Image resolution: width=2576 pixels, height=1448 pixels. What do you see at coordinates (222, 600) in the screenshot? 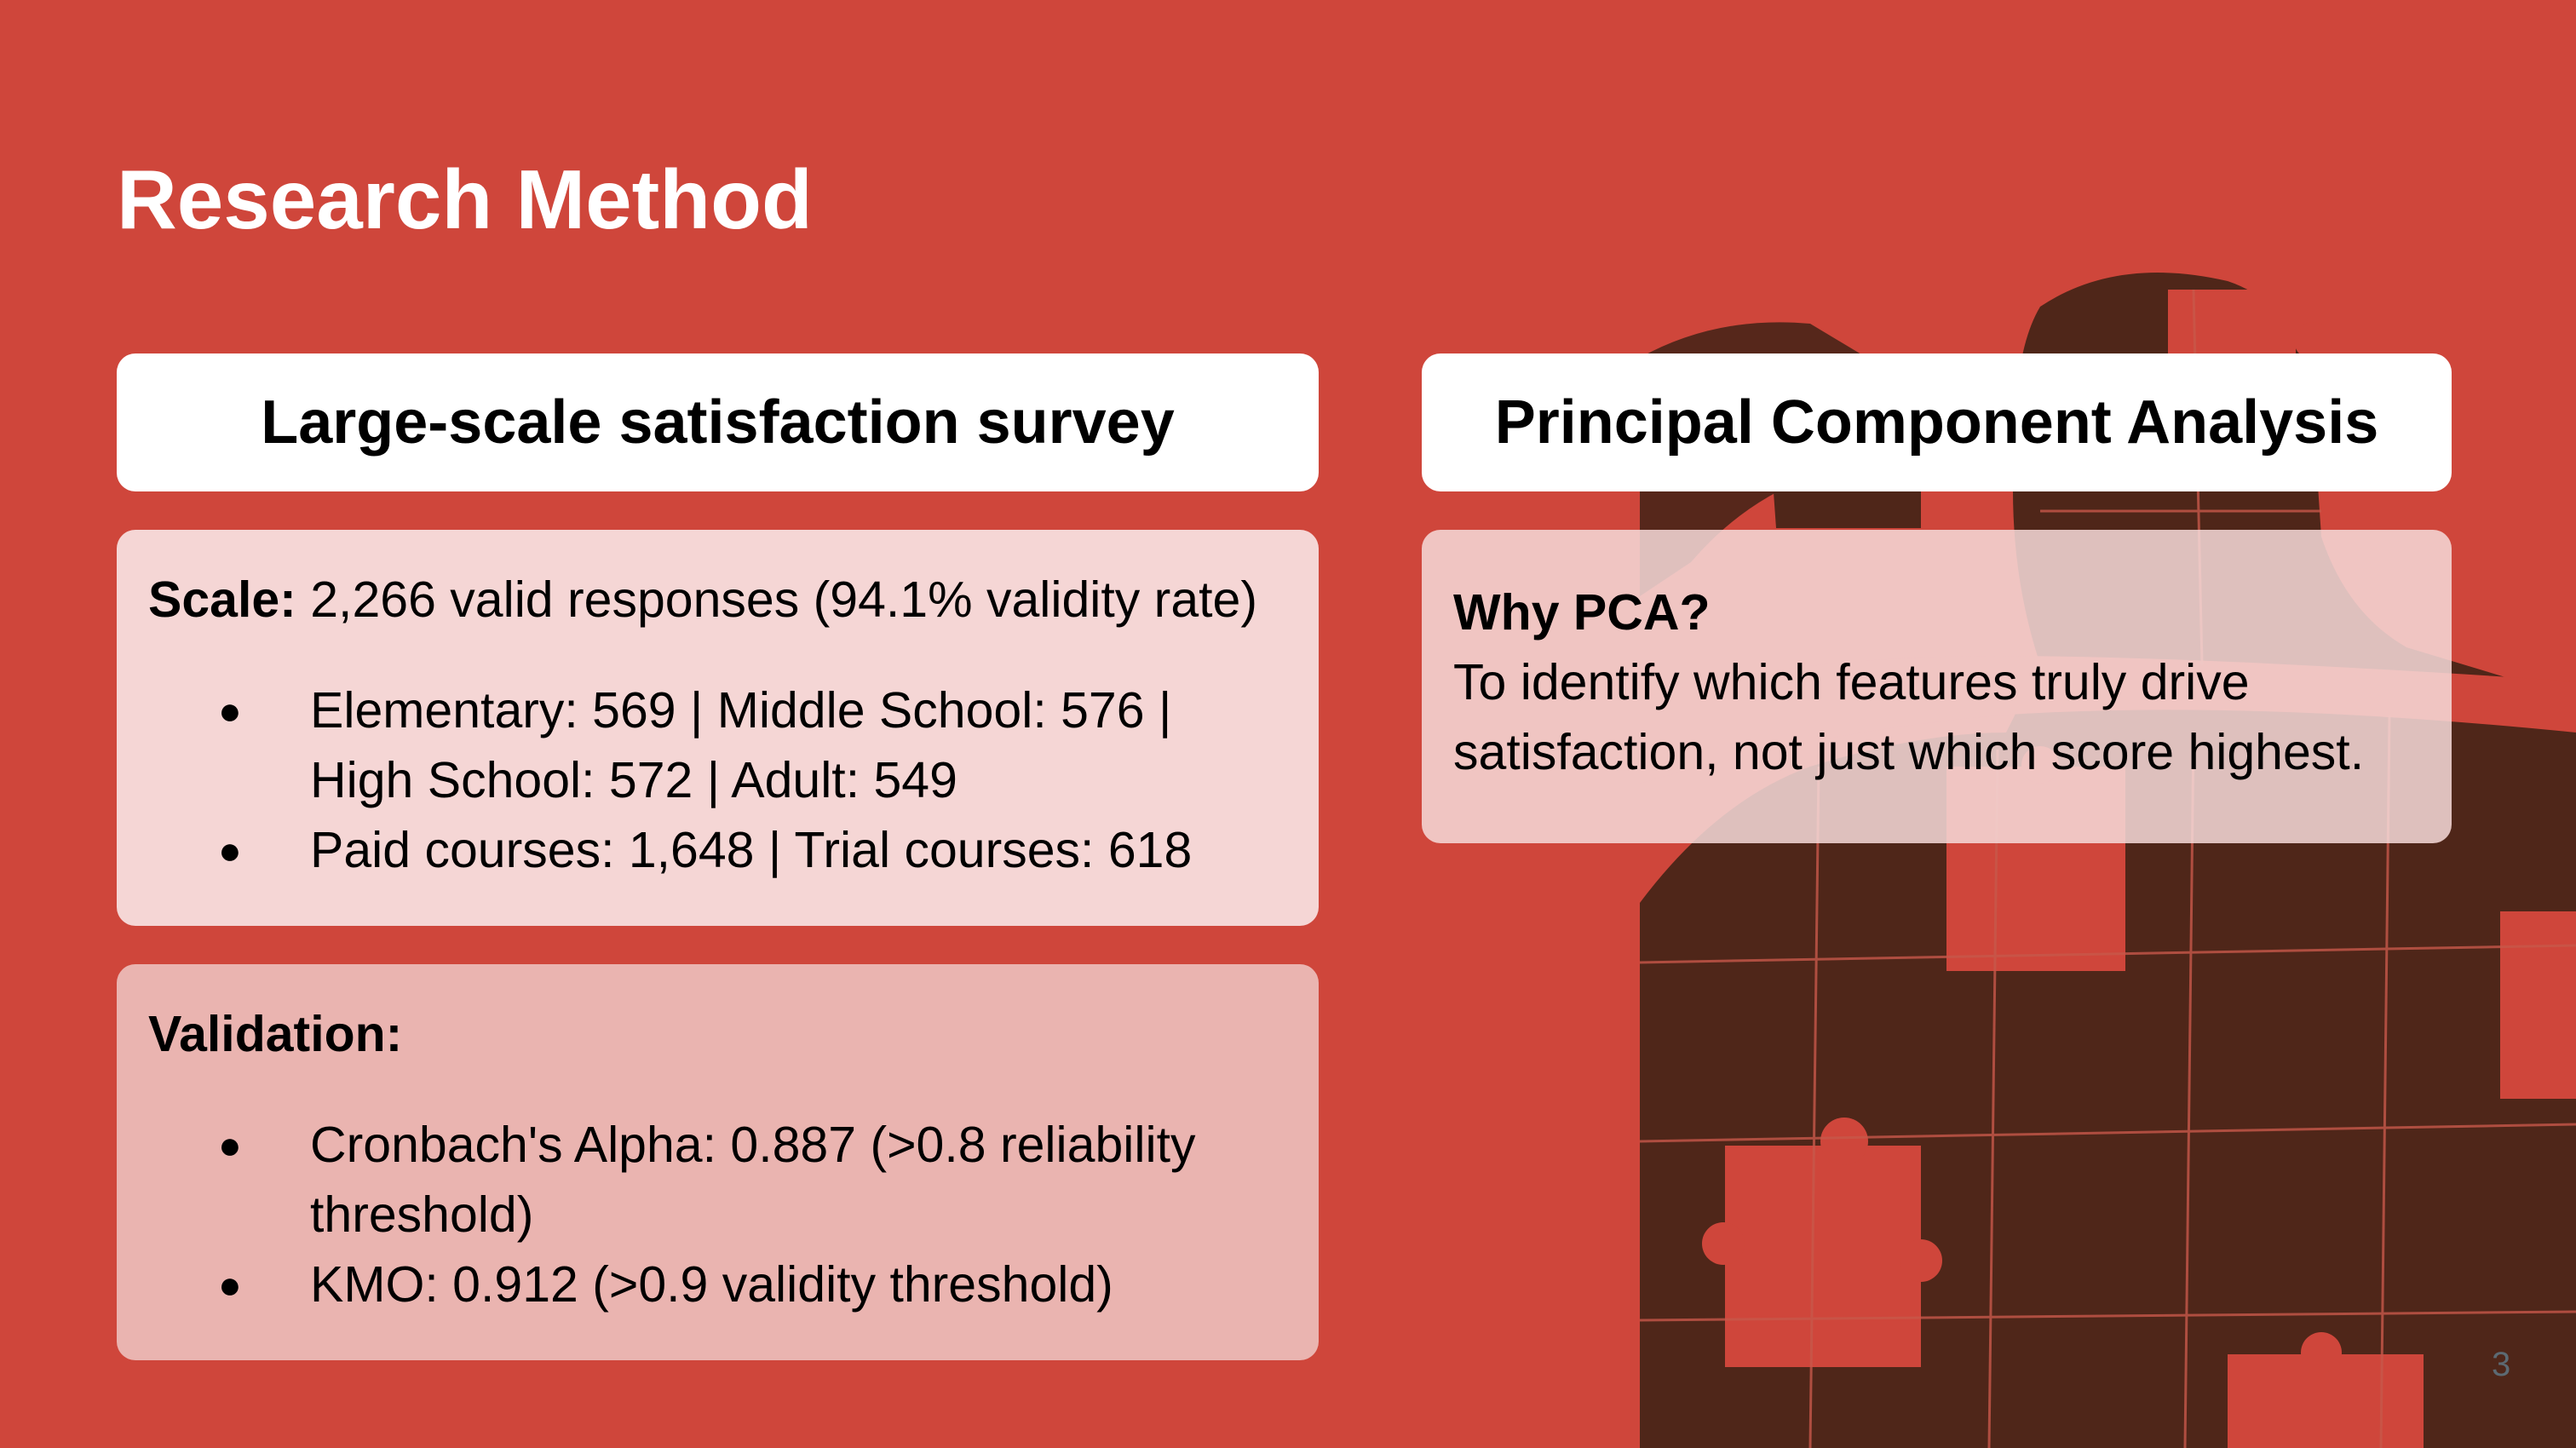
I see `scale-label: Scale:` at bounding box center [222, 600].